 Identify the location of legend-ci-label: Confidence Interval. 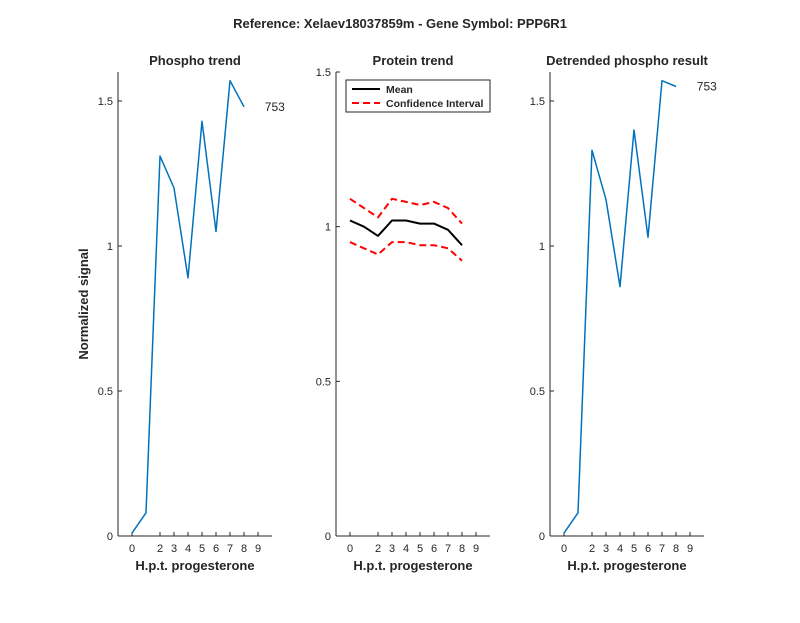
(435, 104).